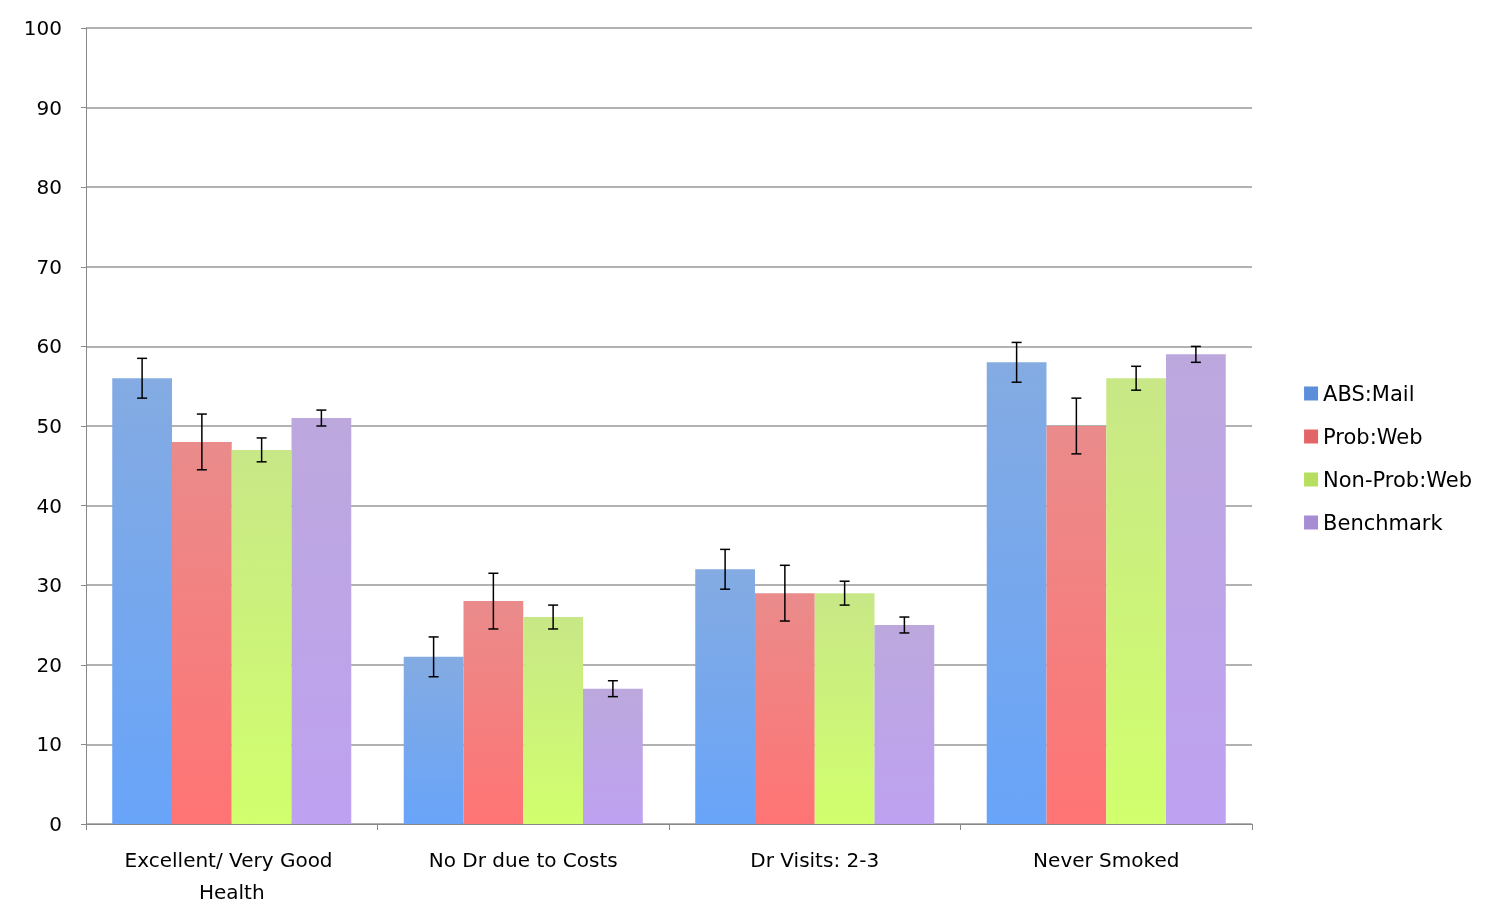 The height and width of the screenshot is (917, 1490). I want to click on x-tick-label: No Dr due to Costs, so click(523, 860).